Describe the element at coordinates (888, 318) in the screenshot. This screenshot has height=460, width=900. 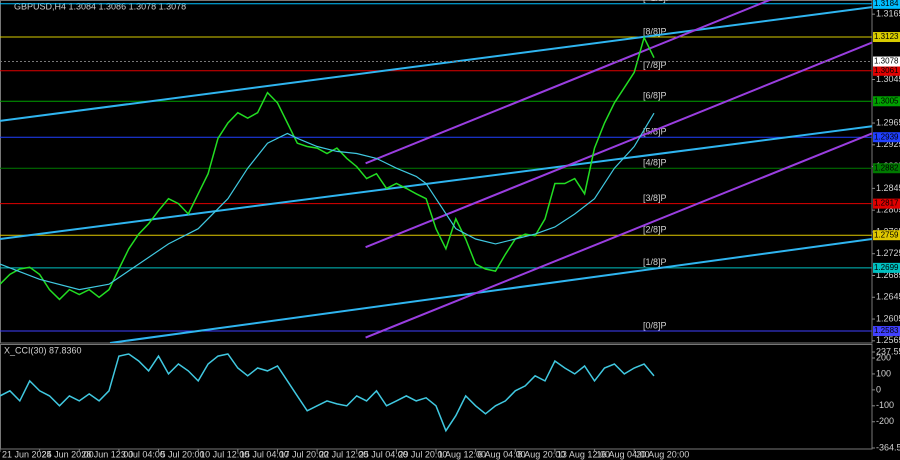
I see `y-tick-label: 1.2605` at that location.